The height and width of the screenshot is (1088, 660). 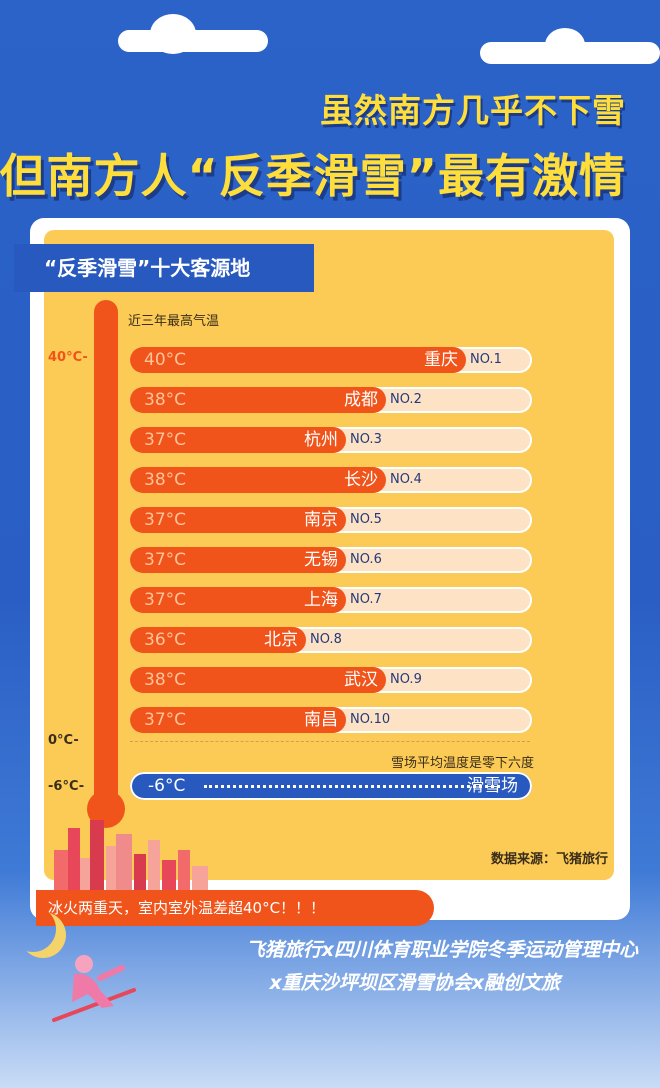 I want to click on max-temp-note: 近三年最高气温, so click(x=174, y=321).